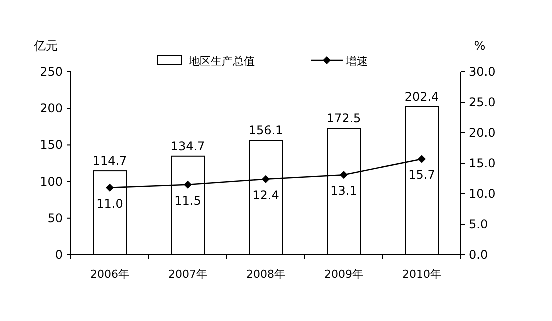  I want to click on y-tick-label: 0, so click(59, 255).